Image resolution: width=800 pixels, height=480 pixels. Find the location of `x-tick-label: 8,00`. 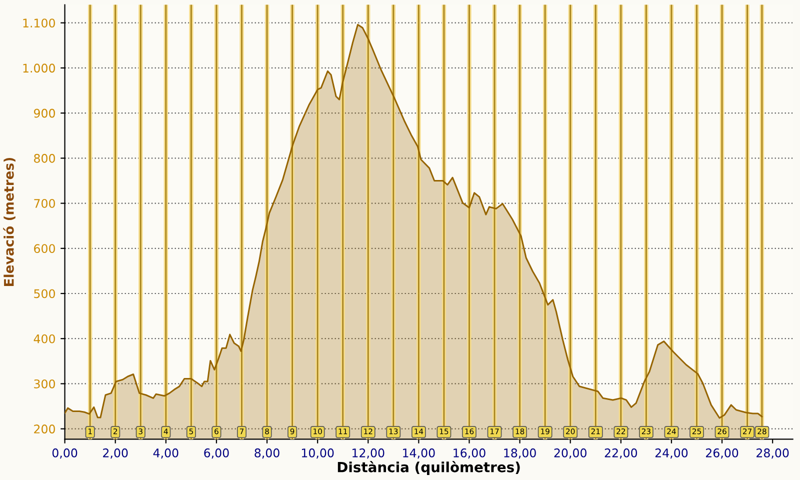

x-tick-label: 8,00 is located at coordinates (267, 453).